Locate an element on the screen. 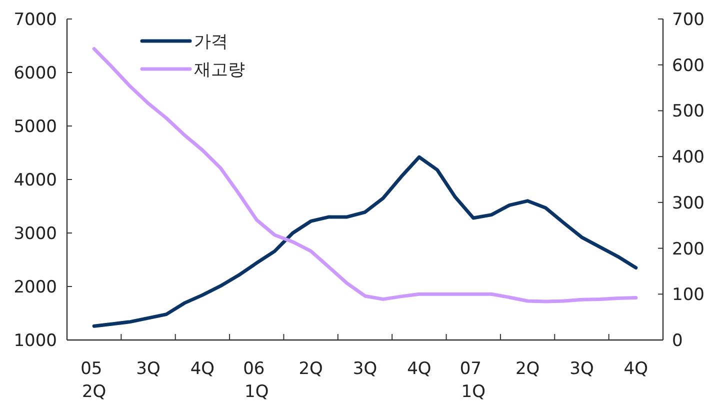 This screenshot has width=712, height=403. legend-label: 재고량 is located at coordinates (219, 70).